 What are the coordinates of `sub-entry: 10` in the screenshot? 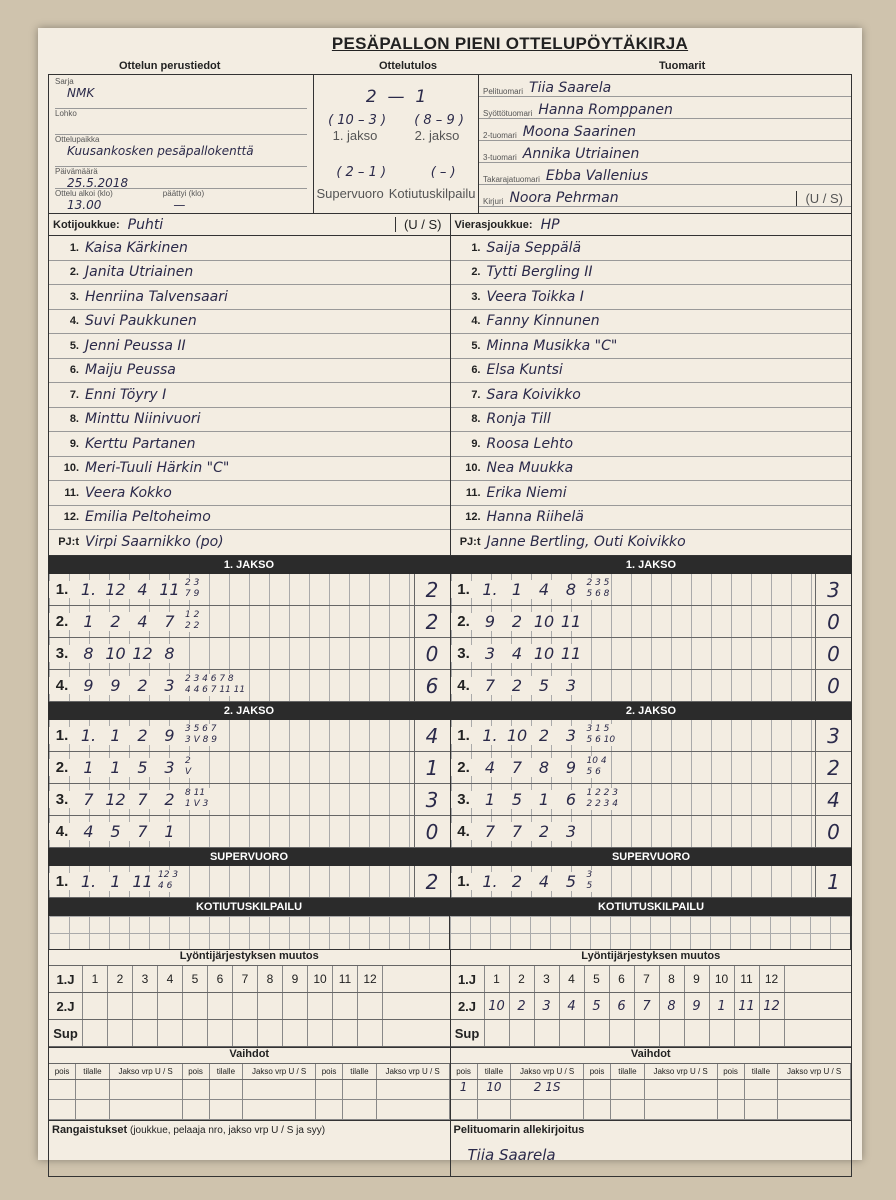 It's located at (495, 1089).